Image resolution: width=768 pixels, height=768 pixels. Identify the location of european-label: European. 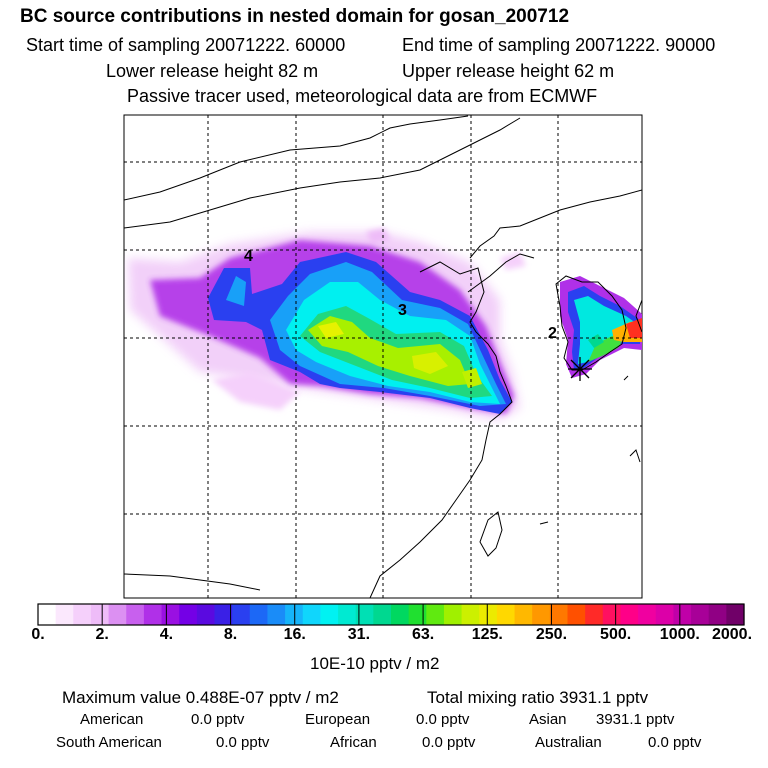
(338, 719).